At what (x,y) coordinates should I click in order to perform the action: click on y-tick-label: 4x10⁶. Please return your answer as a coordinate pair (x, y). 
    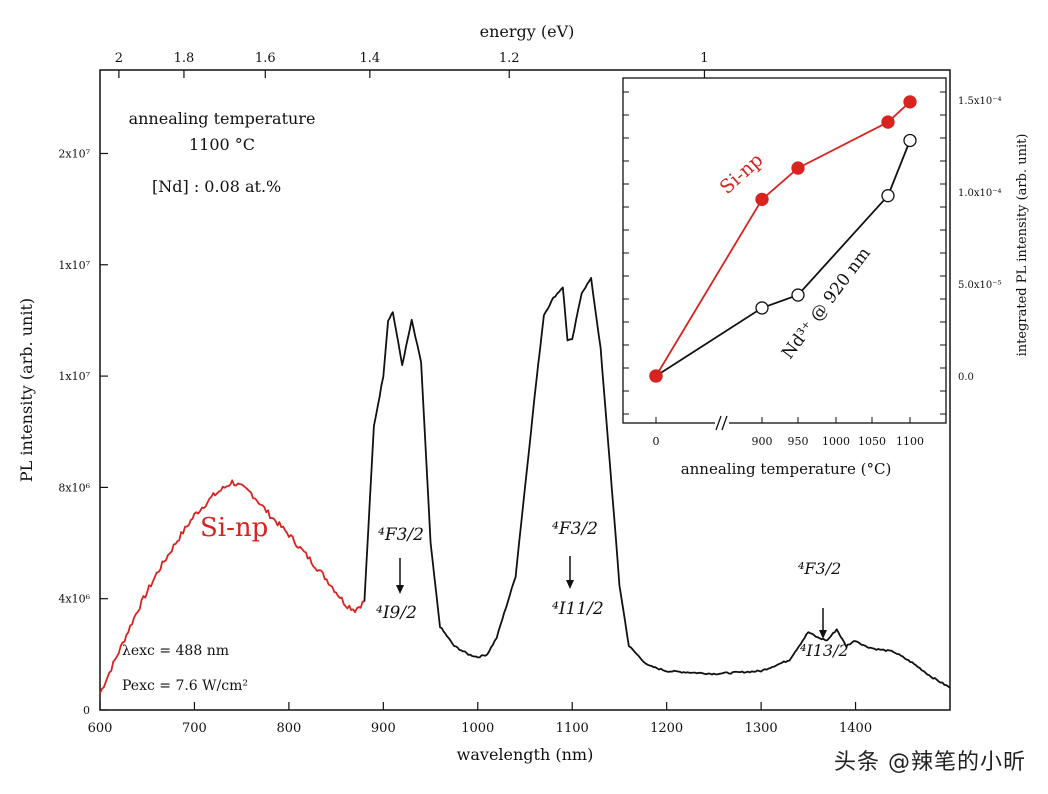
    Looking at the image, I should click on (74, 599).